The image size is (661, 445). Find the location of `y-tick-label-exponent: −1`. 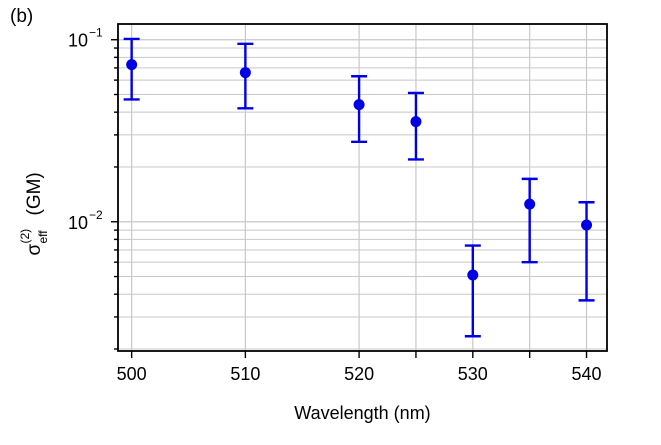

y-tick-label-exponent: −1 is located at coordinates (96, 33).